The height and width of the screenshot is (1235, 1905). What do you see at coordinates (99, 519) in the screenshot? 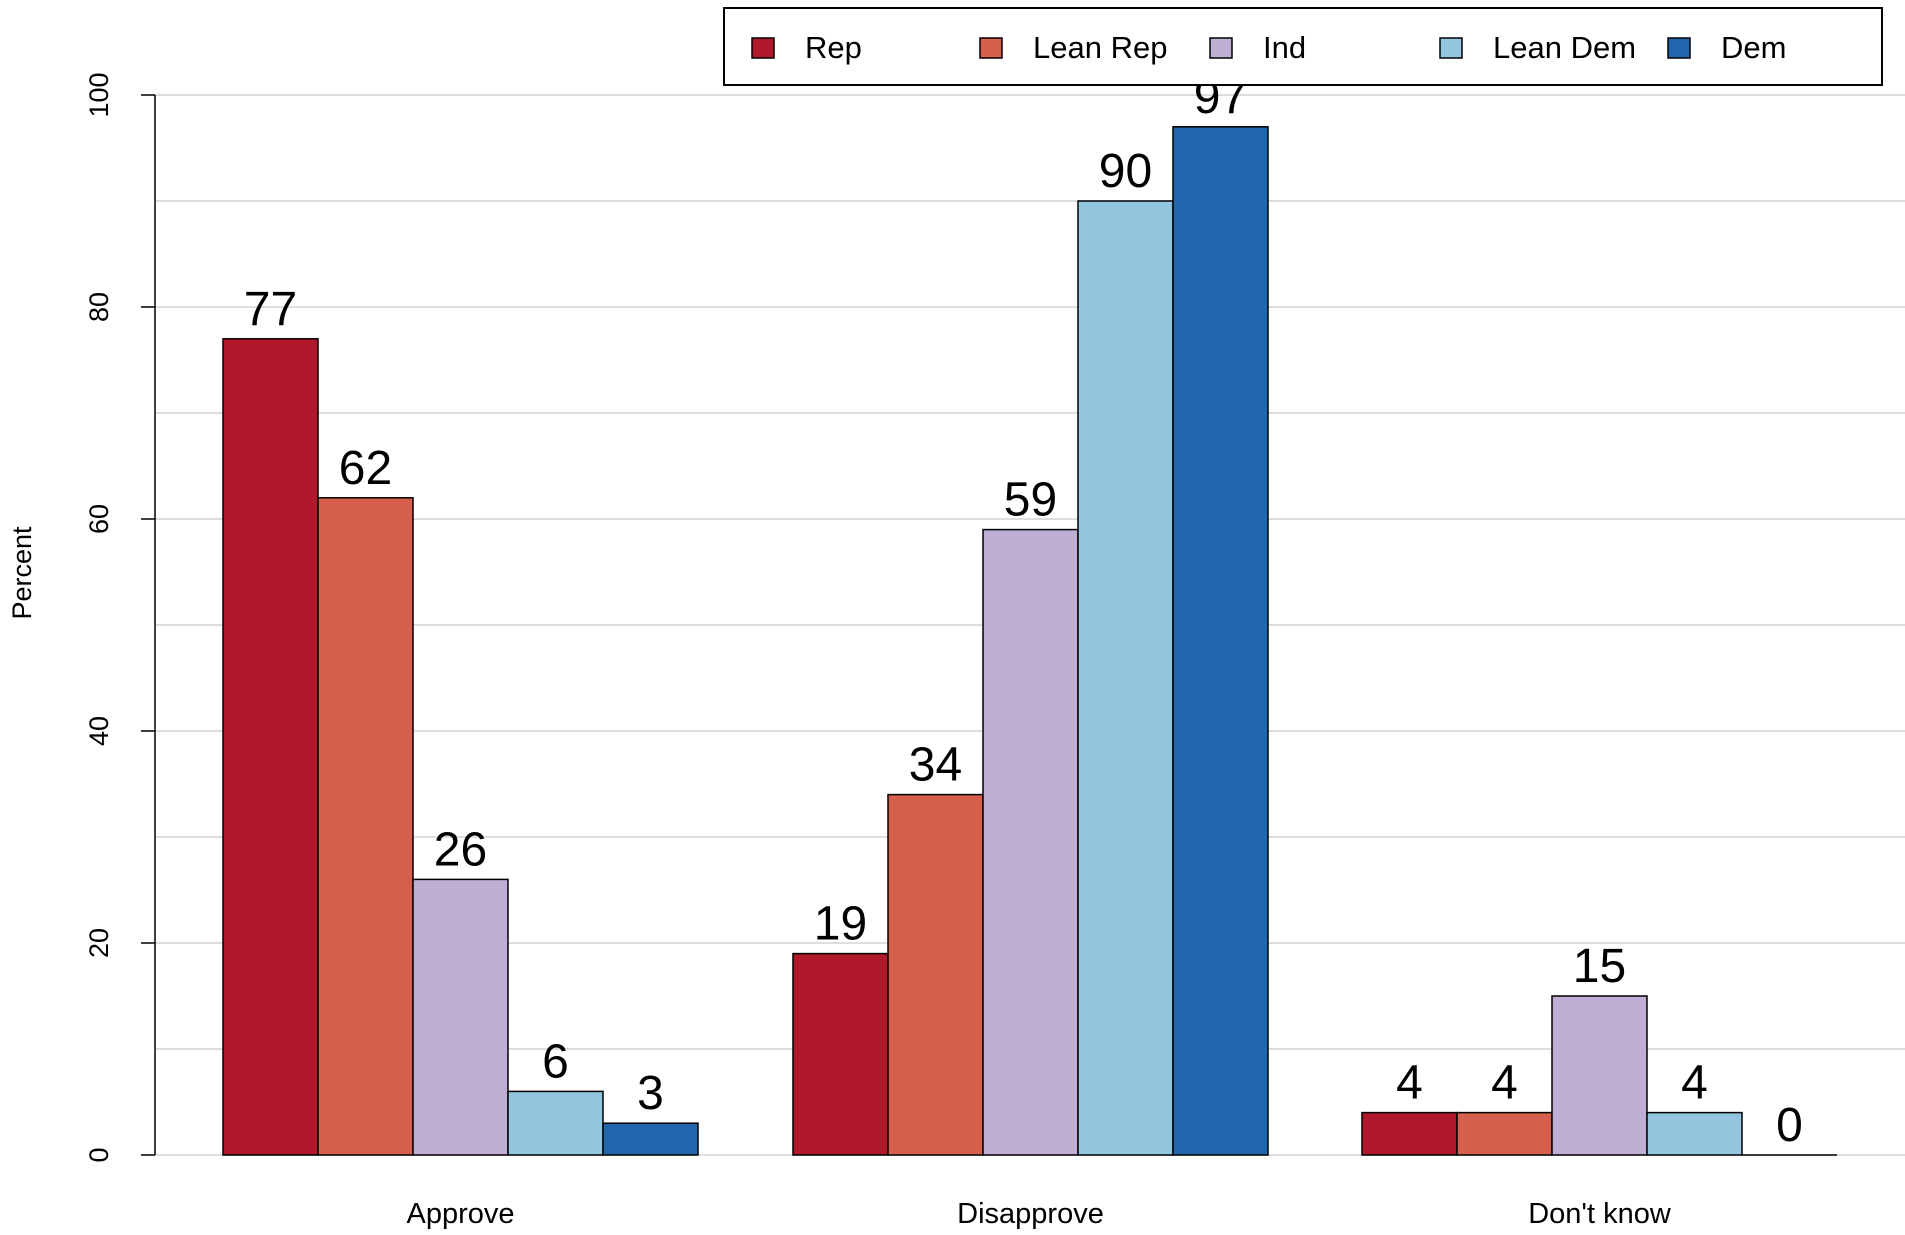
I see `y-tick-label: 60` at bounding box center [99, 519].